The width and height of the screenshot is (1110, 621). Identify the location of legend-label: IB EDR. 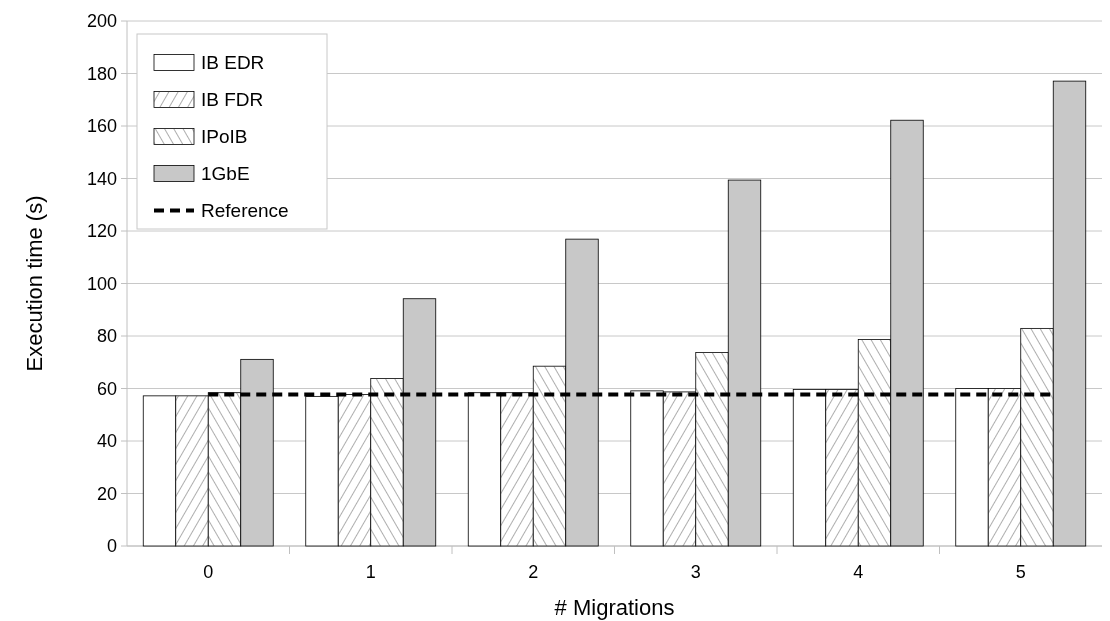
(233, 63).